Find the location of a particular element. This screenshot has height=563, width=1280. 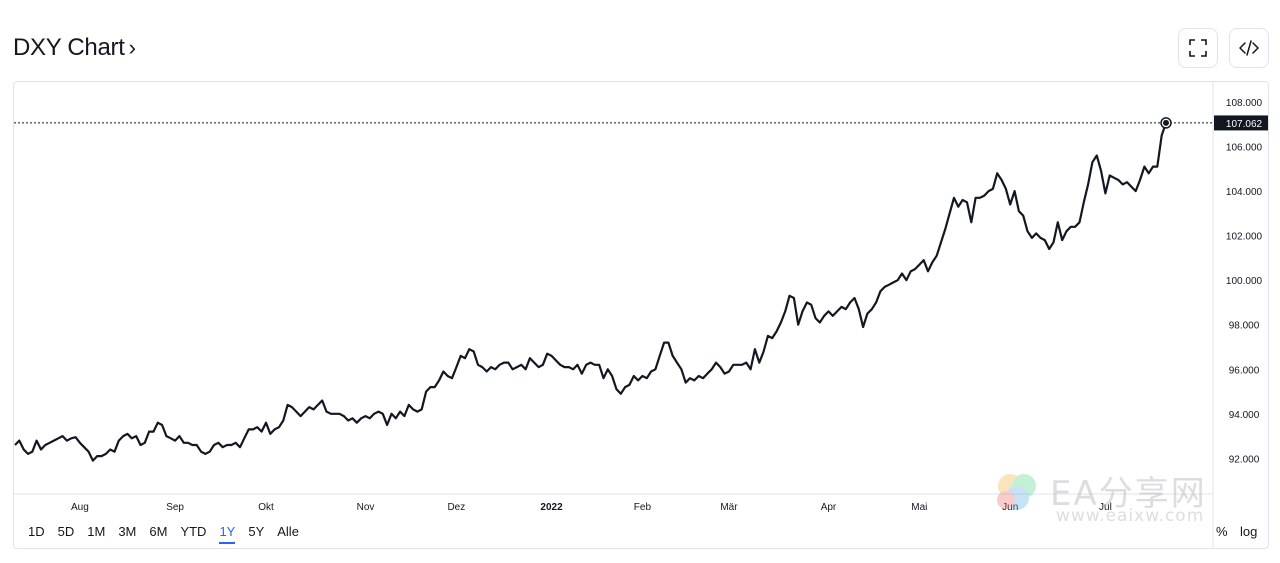

y-tick-label: 104.000 is located at coordinates (1244, 192).